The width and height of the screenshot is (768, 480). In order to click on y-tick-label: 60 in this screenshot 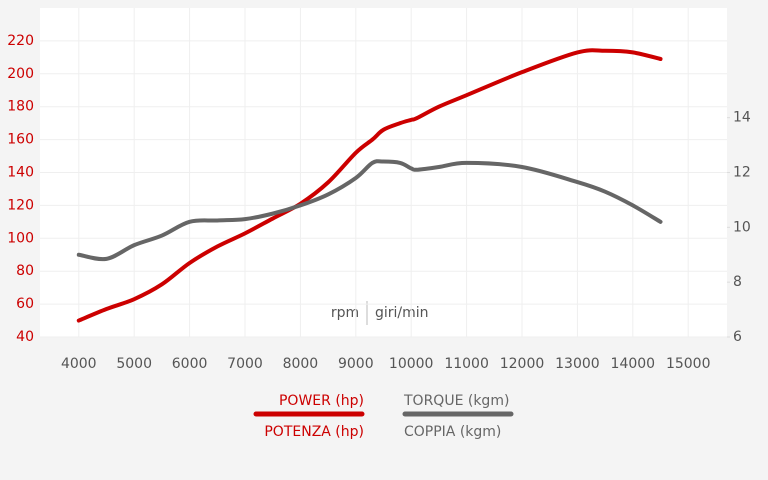, I will do `click(25, 304)`.